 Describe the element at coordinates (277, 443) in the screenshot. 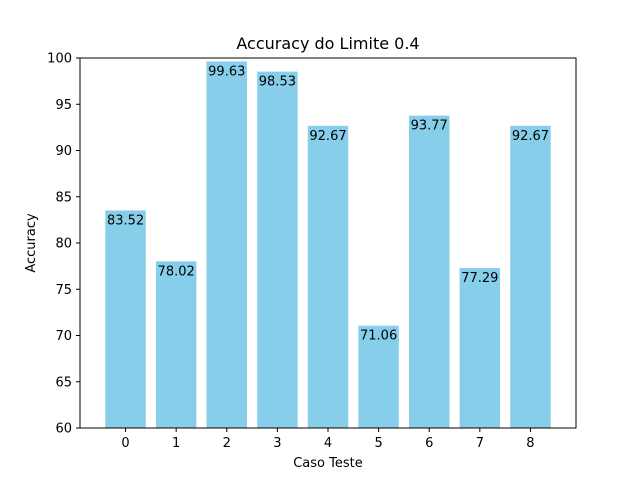

I see `x-tick-label: 3` at that location.